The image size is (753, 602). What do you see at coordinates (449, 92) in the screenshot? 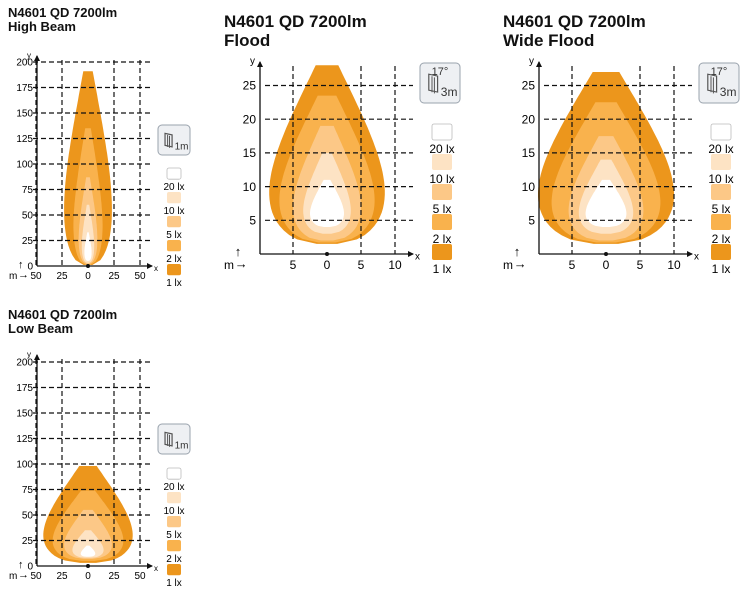
I see `icon-distance-label: 3m` at bounding box center [449, 92].